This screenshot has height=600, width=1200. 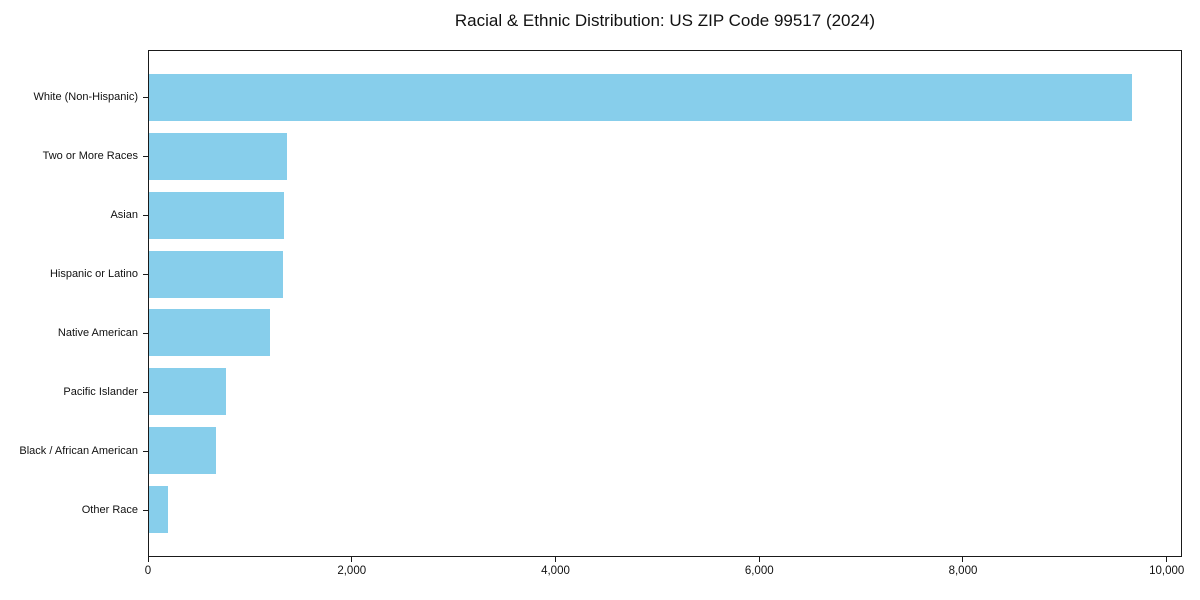 I want to click on x-tick-label: 4,000, so click(x=555, y=571).